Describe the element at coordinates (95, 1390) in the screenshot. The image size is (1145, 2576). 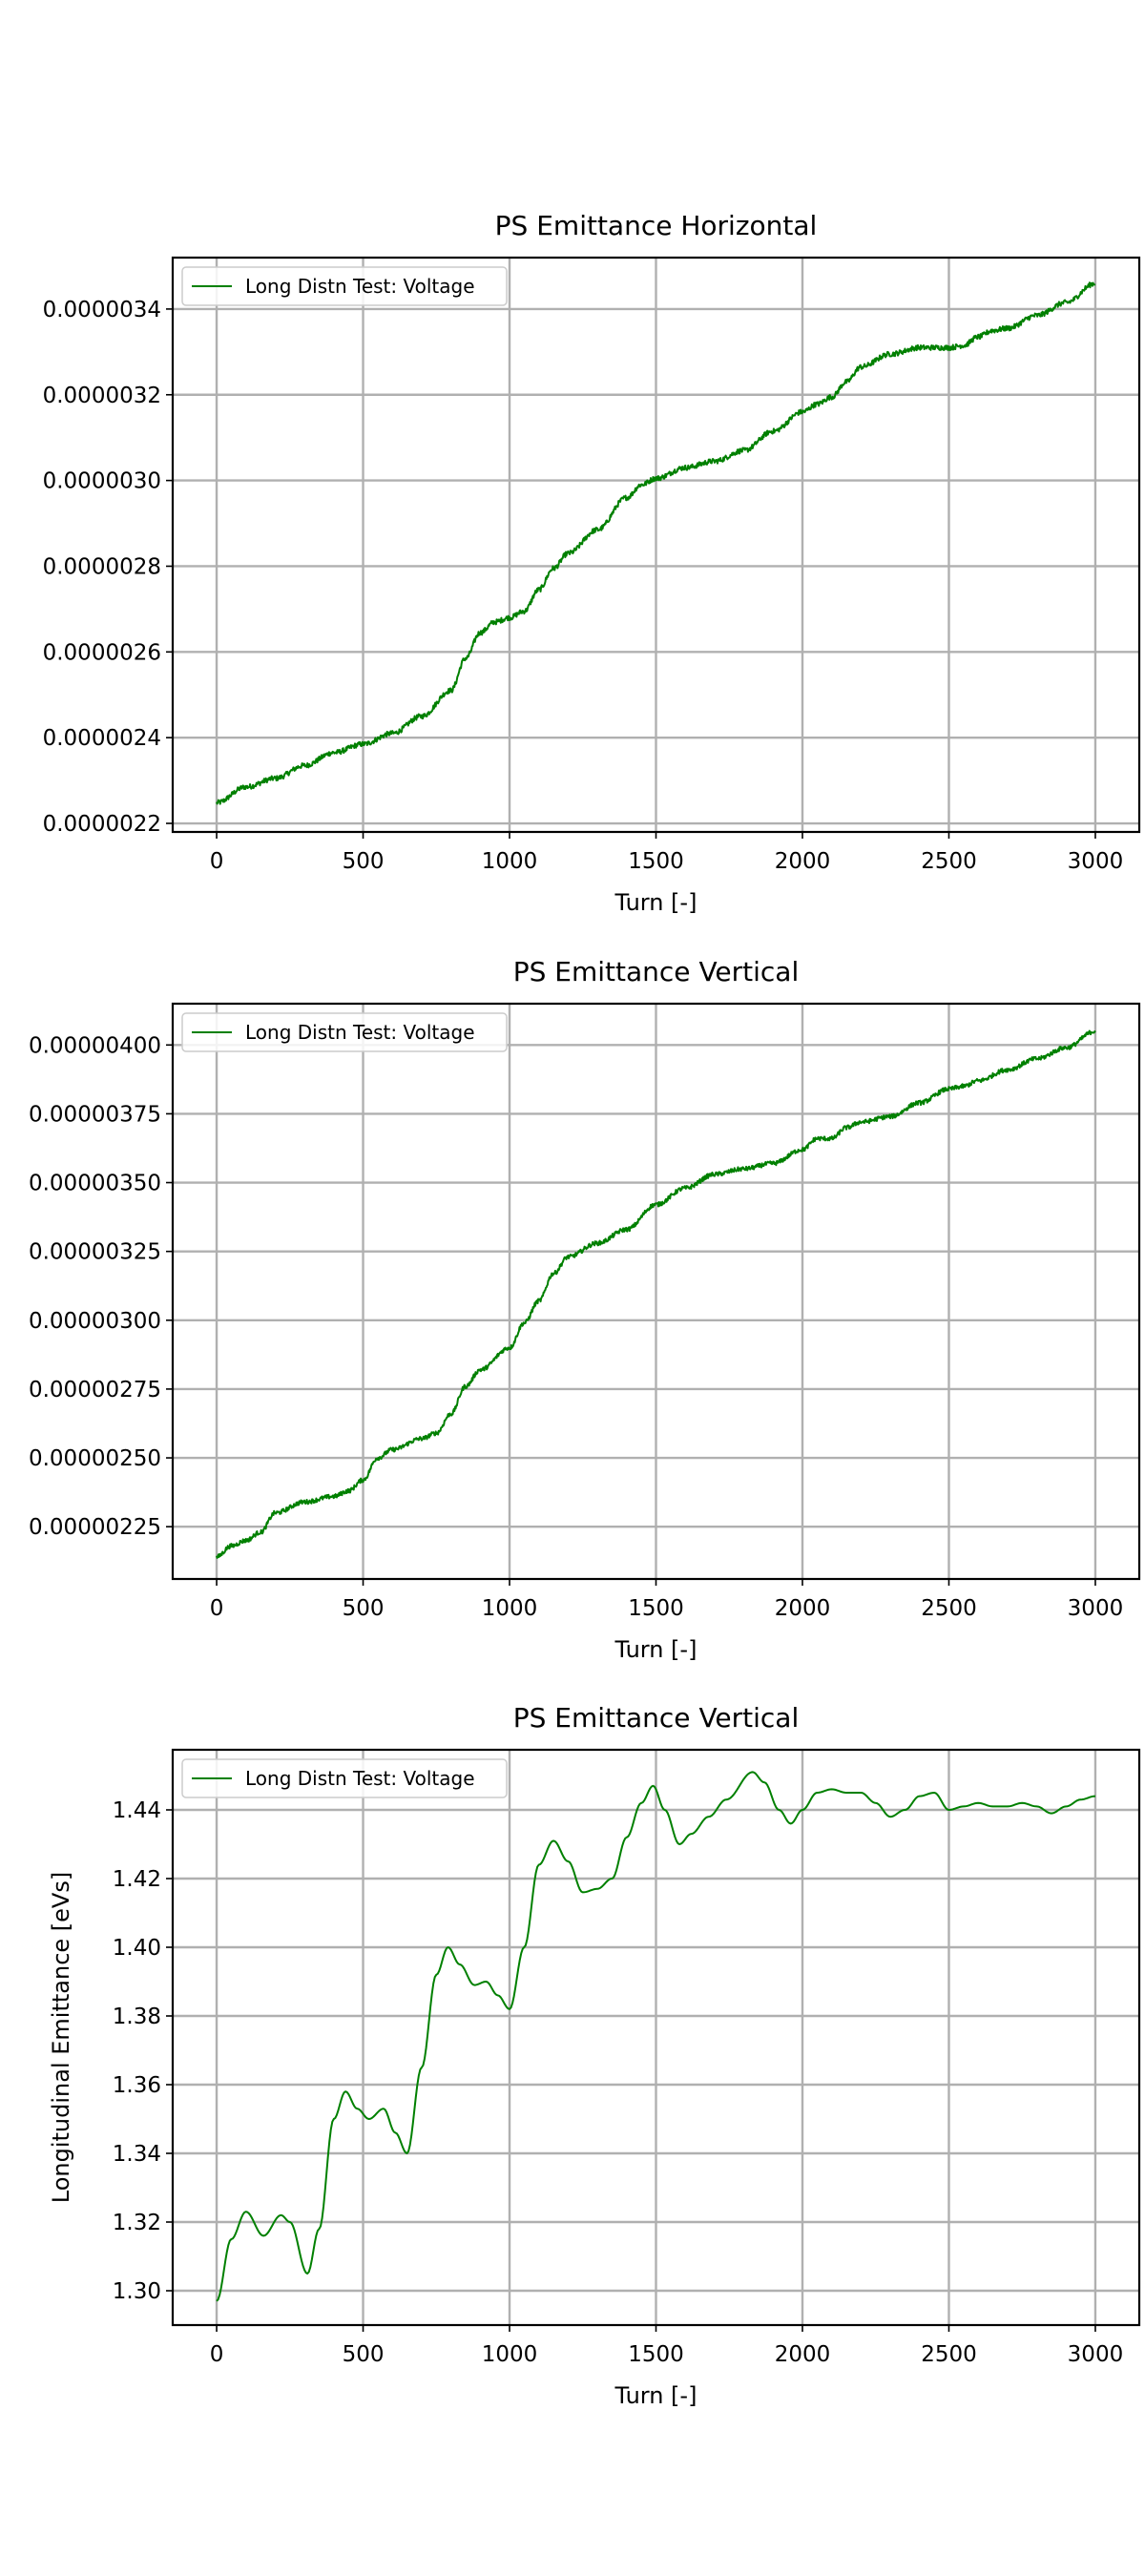
I see `y-tick-label: 0.00000275` at that location.